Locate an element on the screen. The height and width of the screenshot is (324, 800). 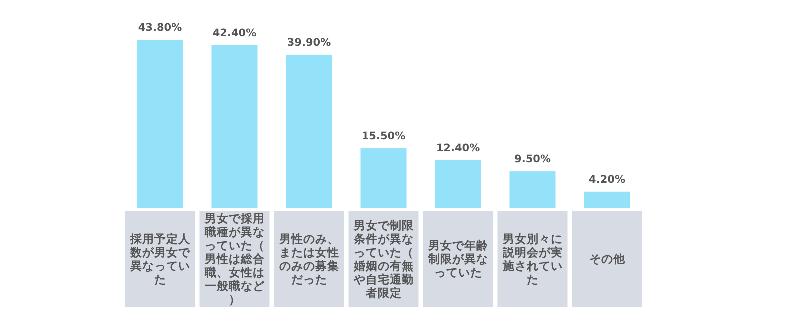
x-tick-label: 男女で採用職種が異なっていた（男性は総合職、女性は一般職など） is located at coordinates (235, 259).